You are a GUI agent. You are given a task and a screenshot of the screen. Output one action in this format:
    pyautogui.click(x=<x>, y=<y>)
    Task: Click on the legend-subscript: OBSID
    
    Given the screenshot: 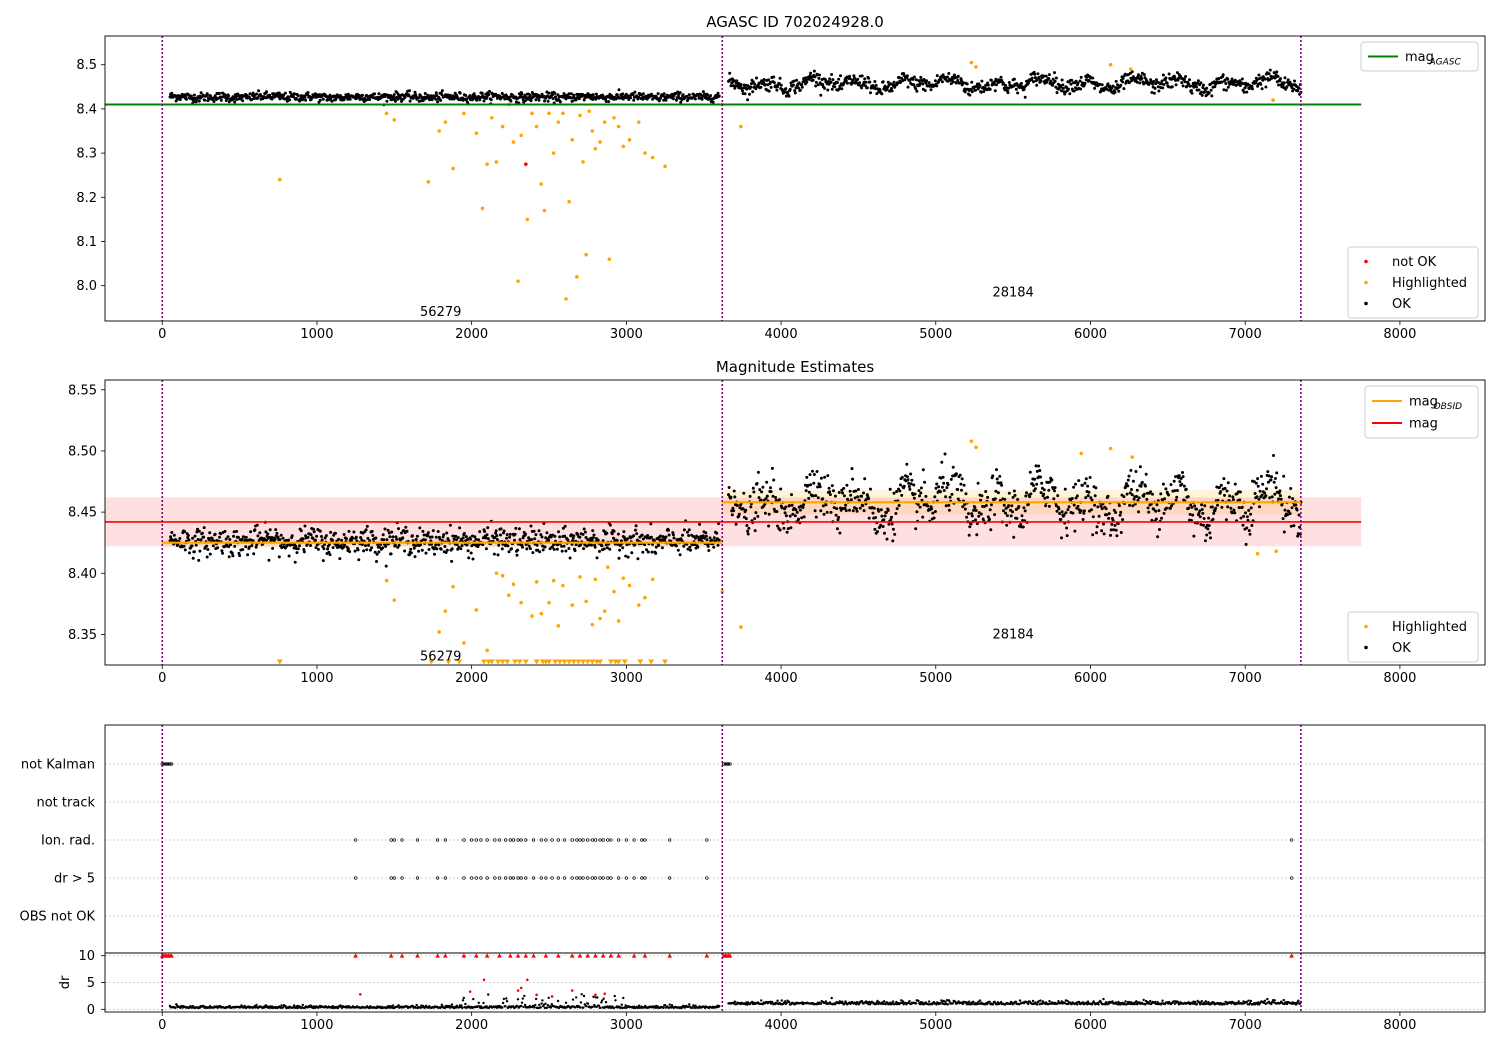 What is the action you would take?
    pyautogui.click(x=1448, y=407)
    